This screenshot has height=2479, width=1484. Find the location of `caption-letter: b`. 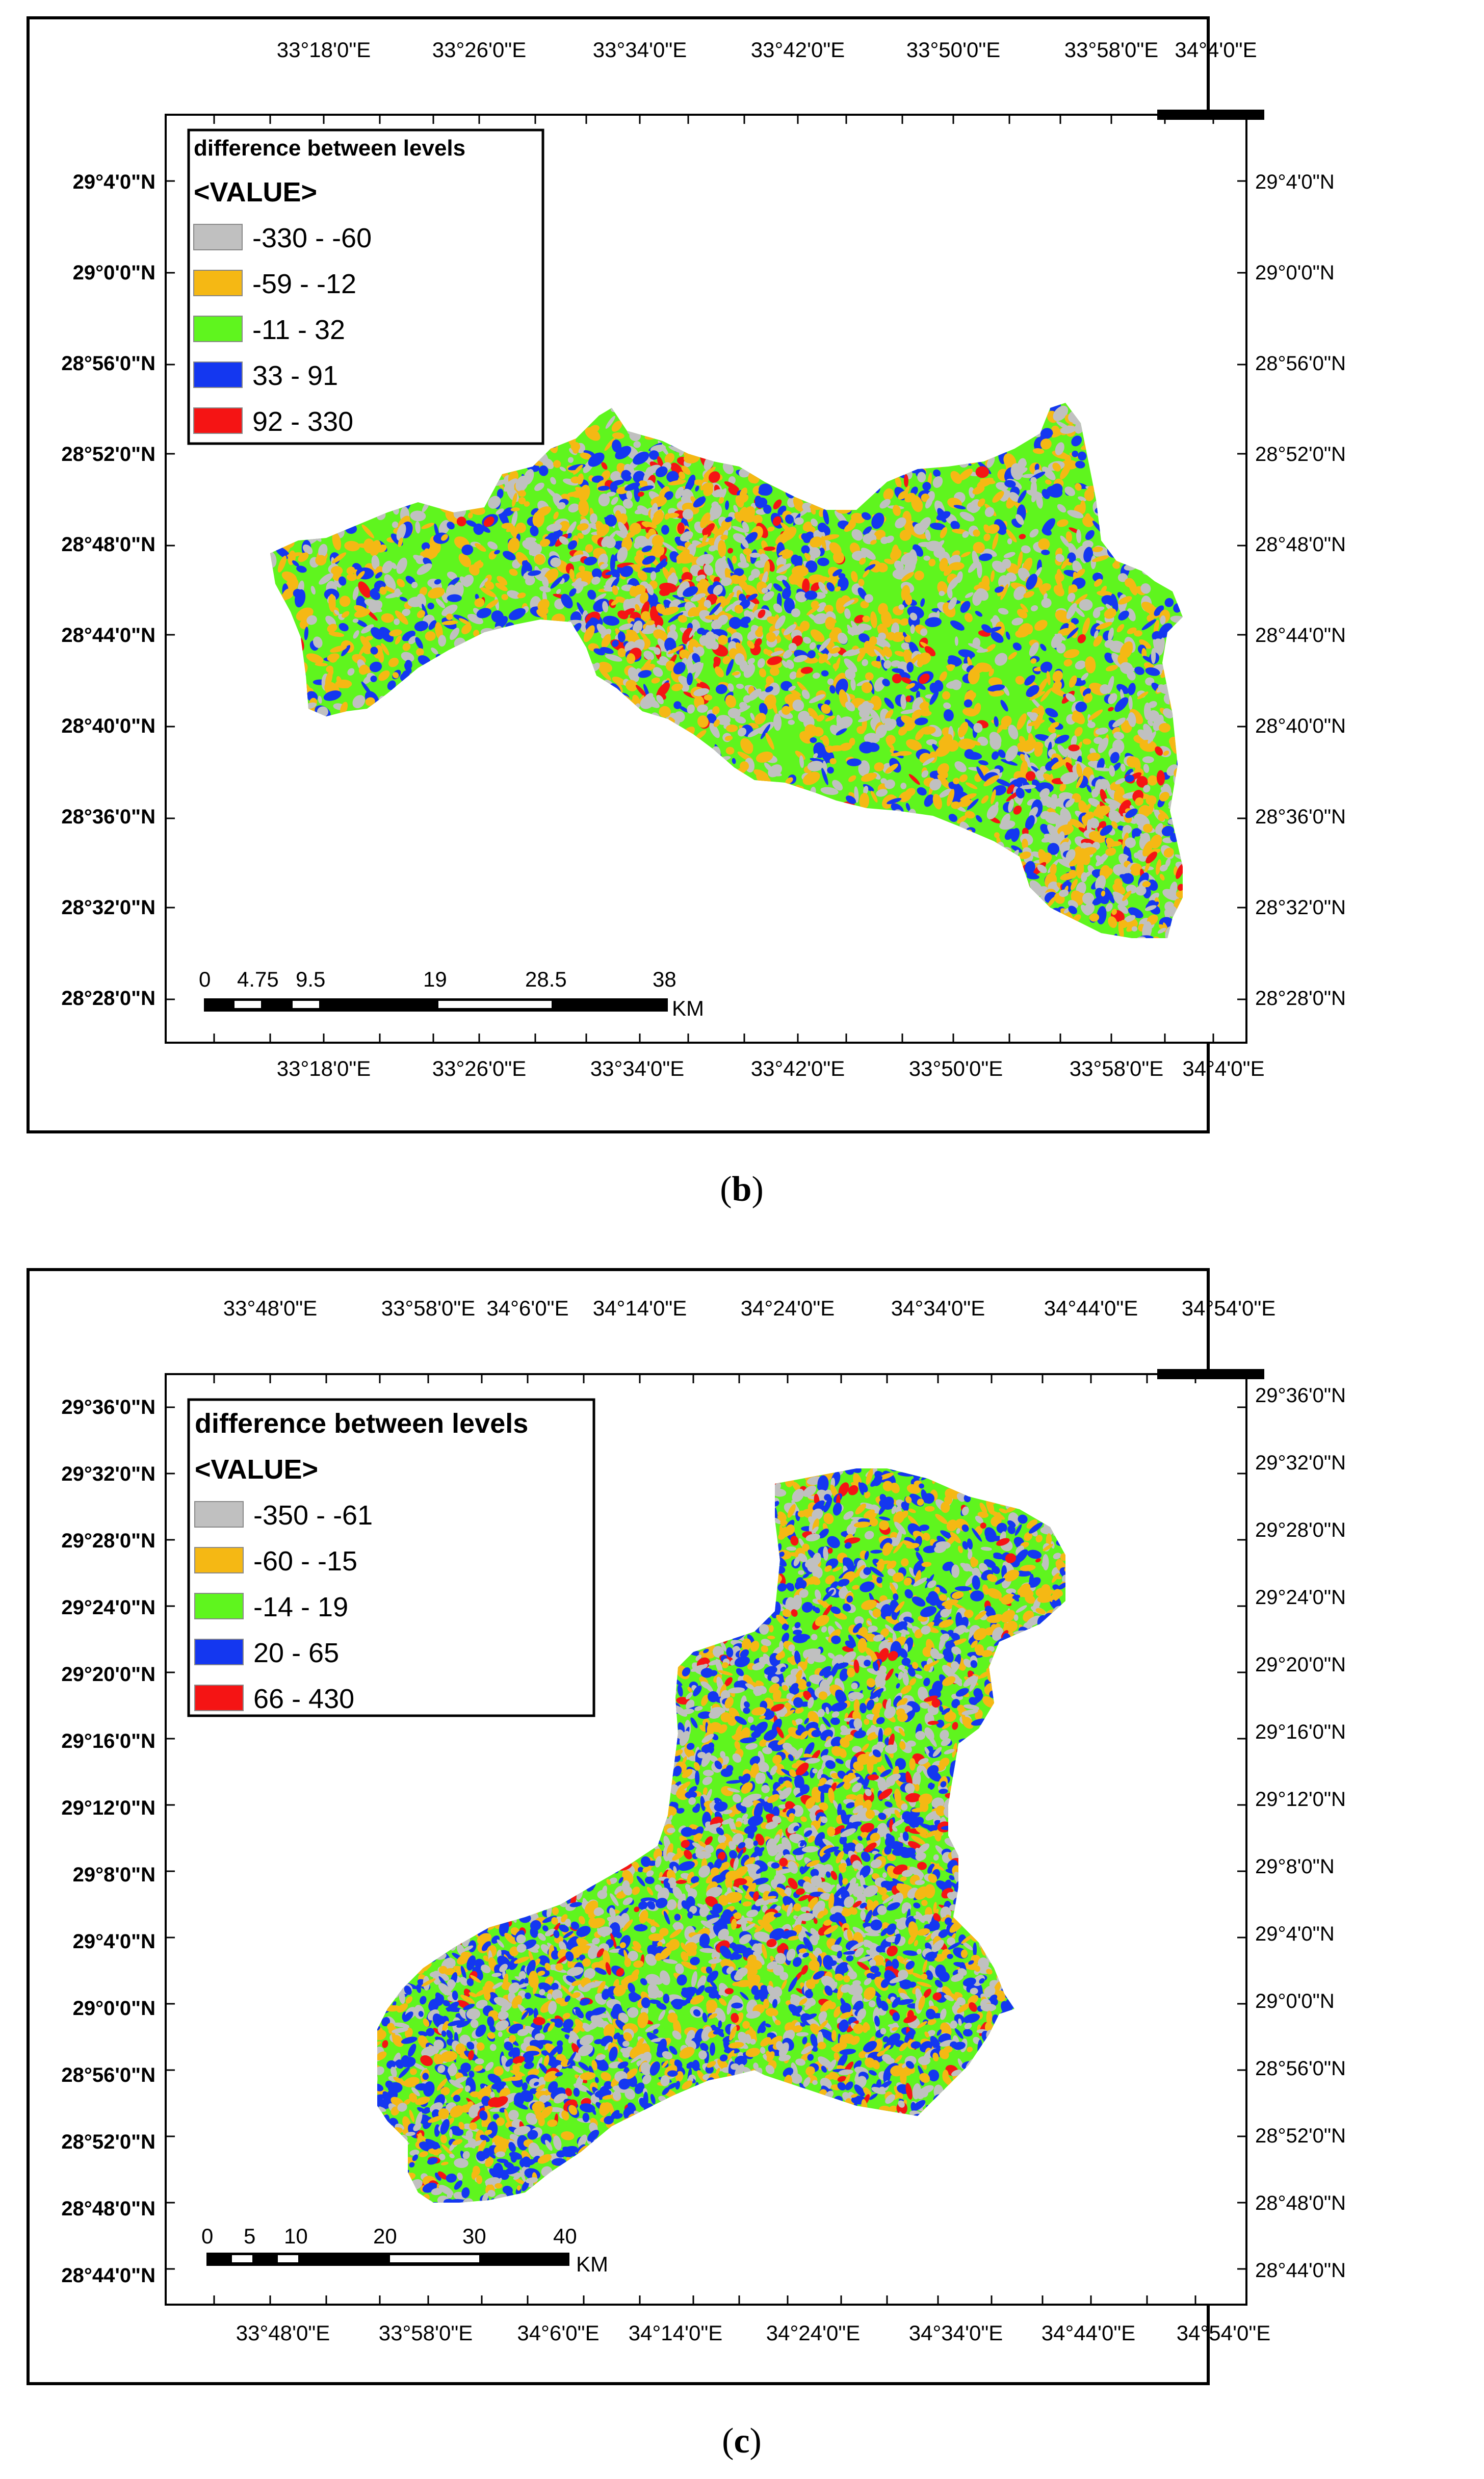

caption-letter: b is located at coordinates (742, 1189).